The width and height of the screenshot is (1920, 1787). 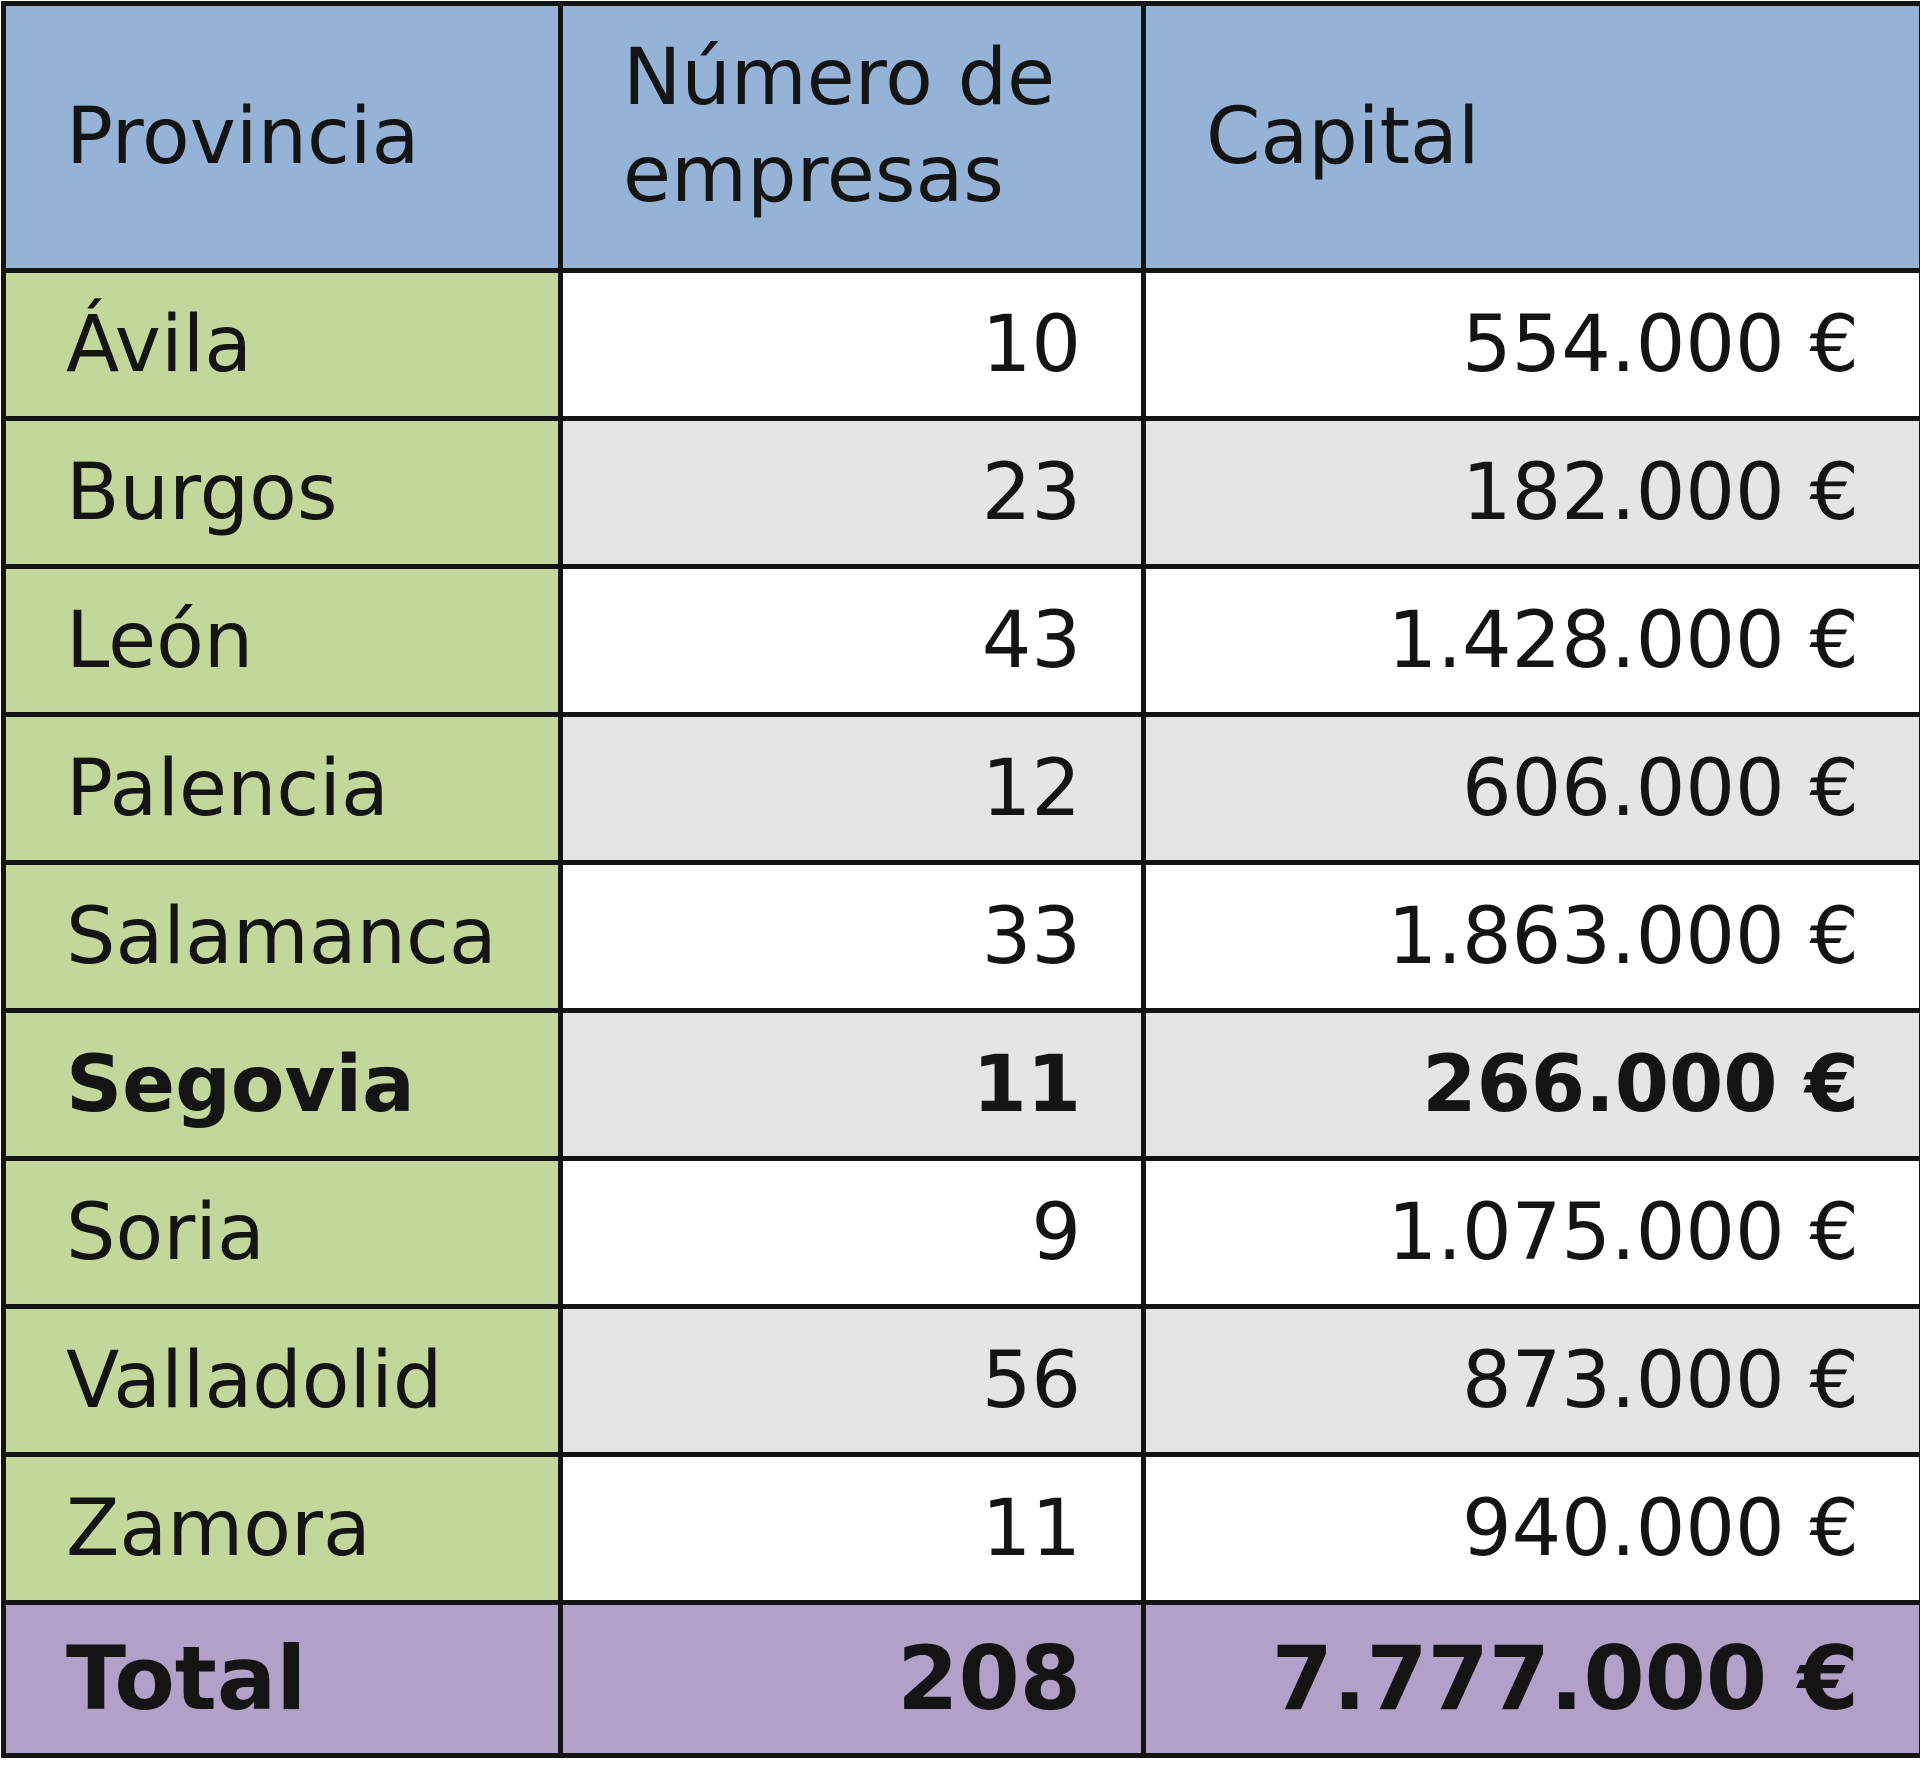 I want to click on cell-empresas: 43, so click(x=852, y=640).